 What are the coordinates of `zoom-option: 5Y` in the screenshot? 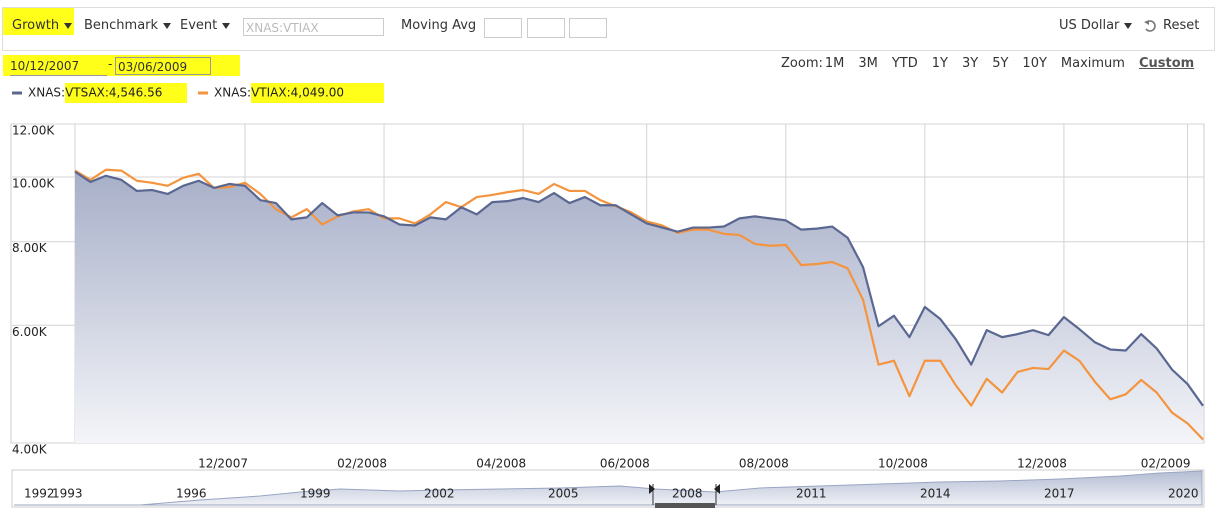 It's located at (1000, 63).